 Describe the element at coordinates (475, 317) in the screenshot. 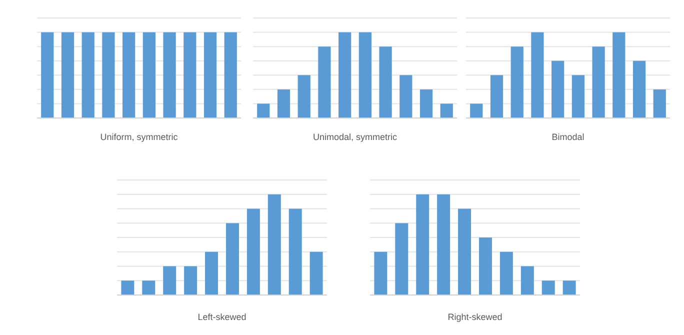

I see `text: Right-skewed` at that location.